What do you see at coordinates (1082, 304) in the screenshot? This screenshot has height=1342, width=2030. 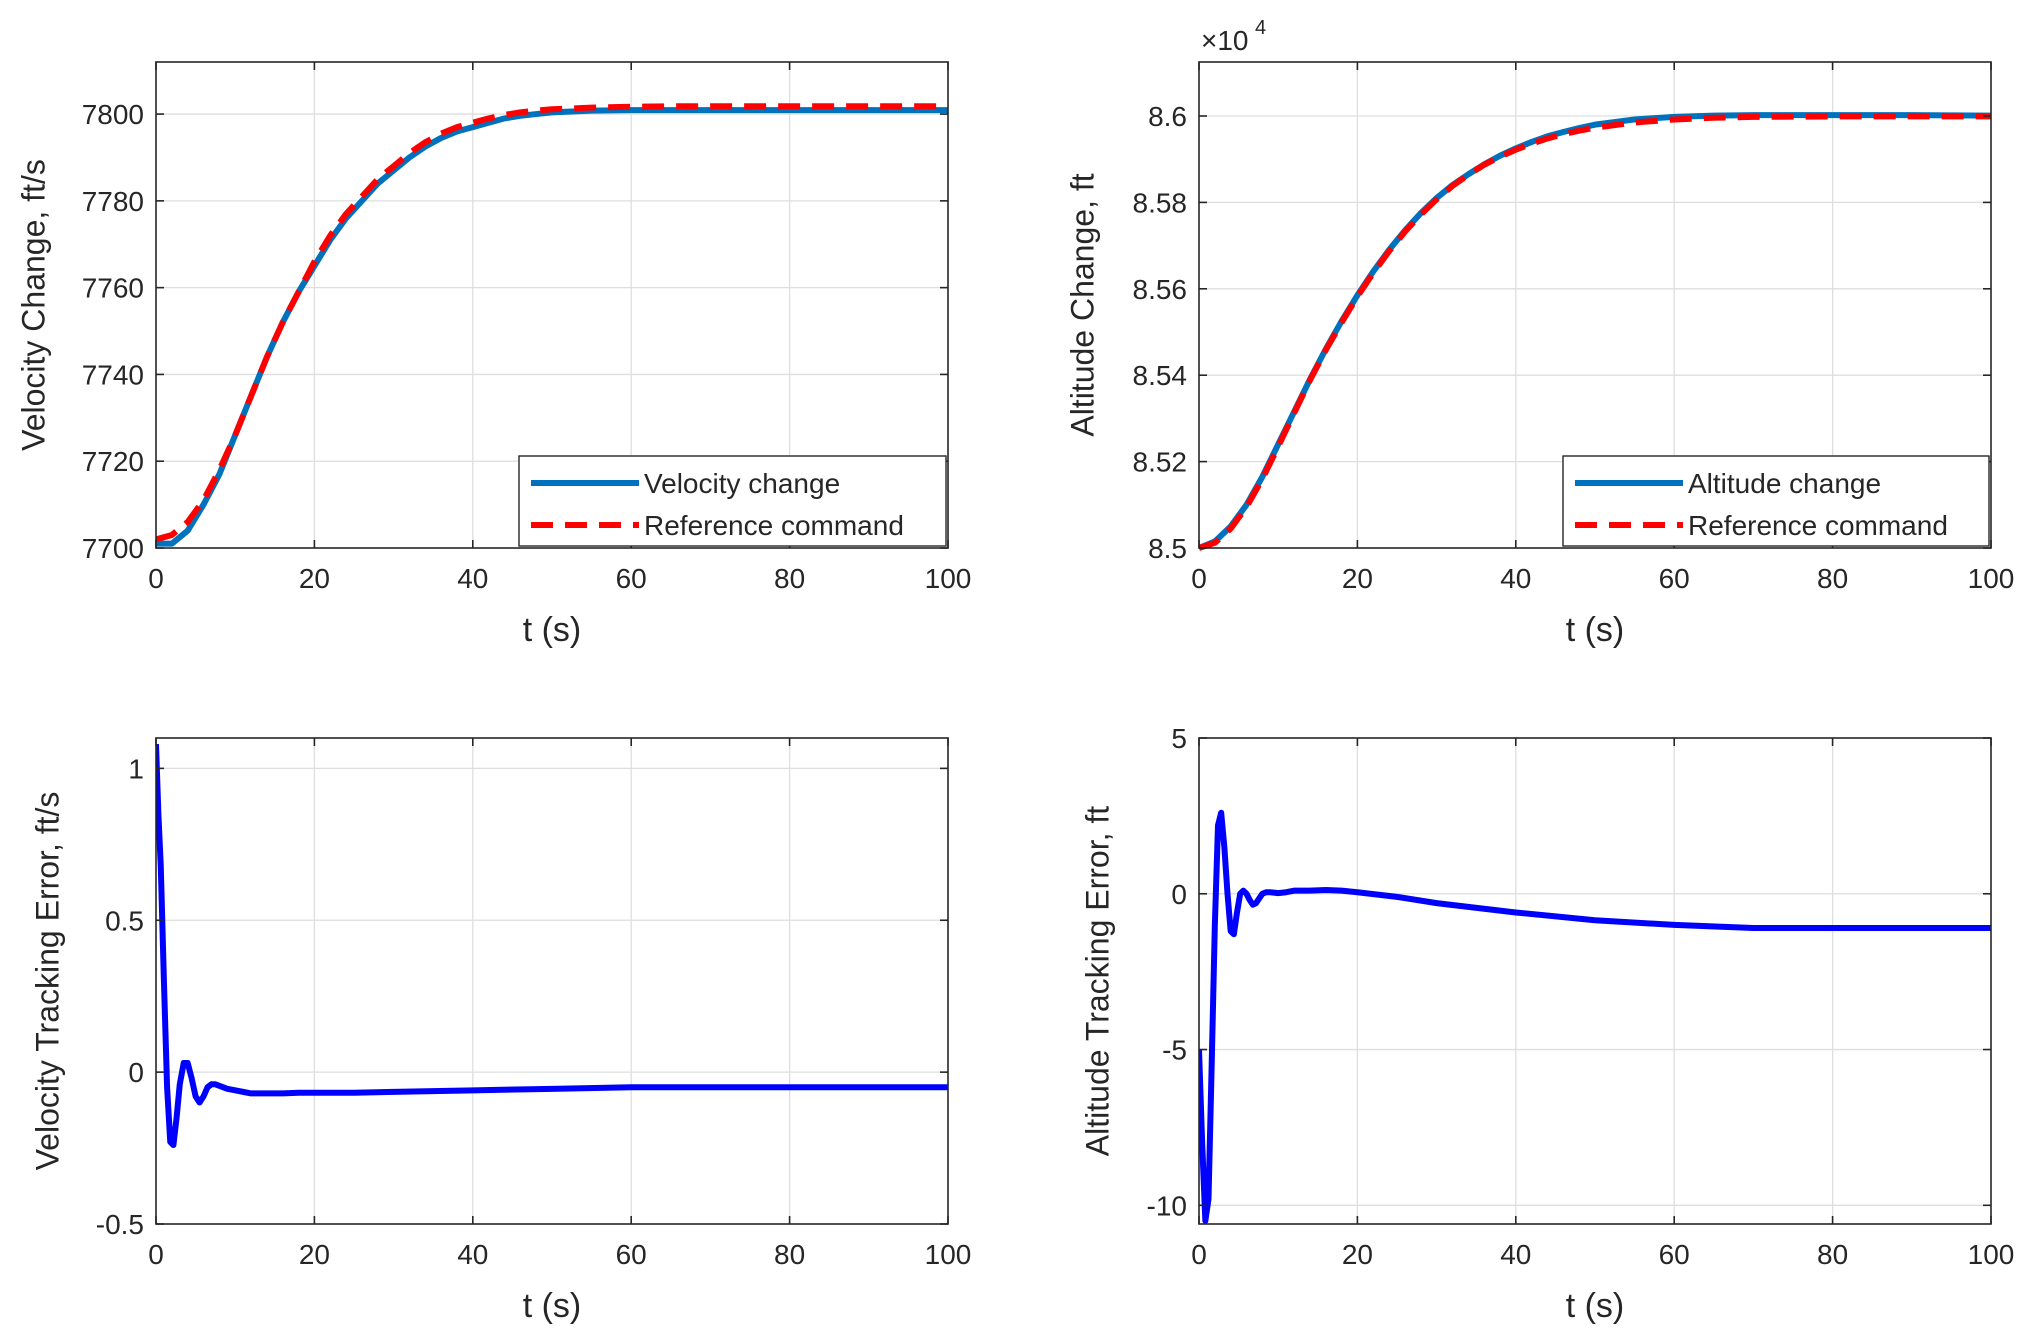 I see `y-axis-label: Altitude Change, ft` at bounding box center [1082, 304].